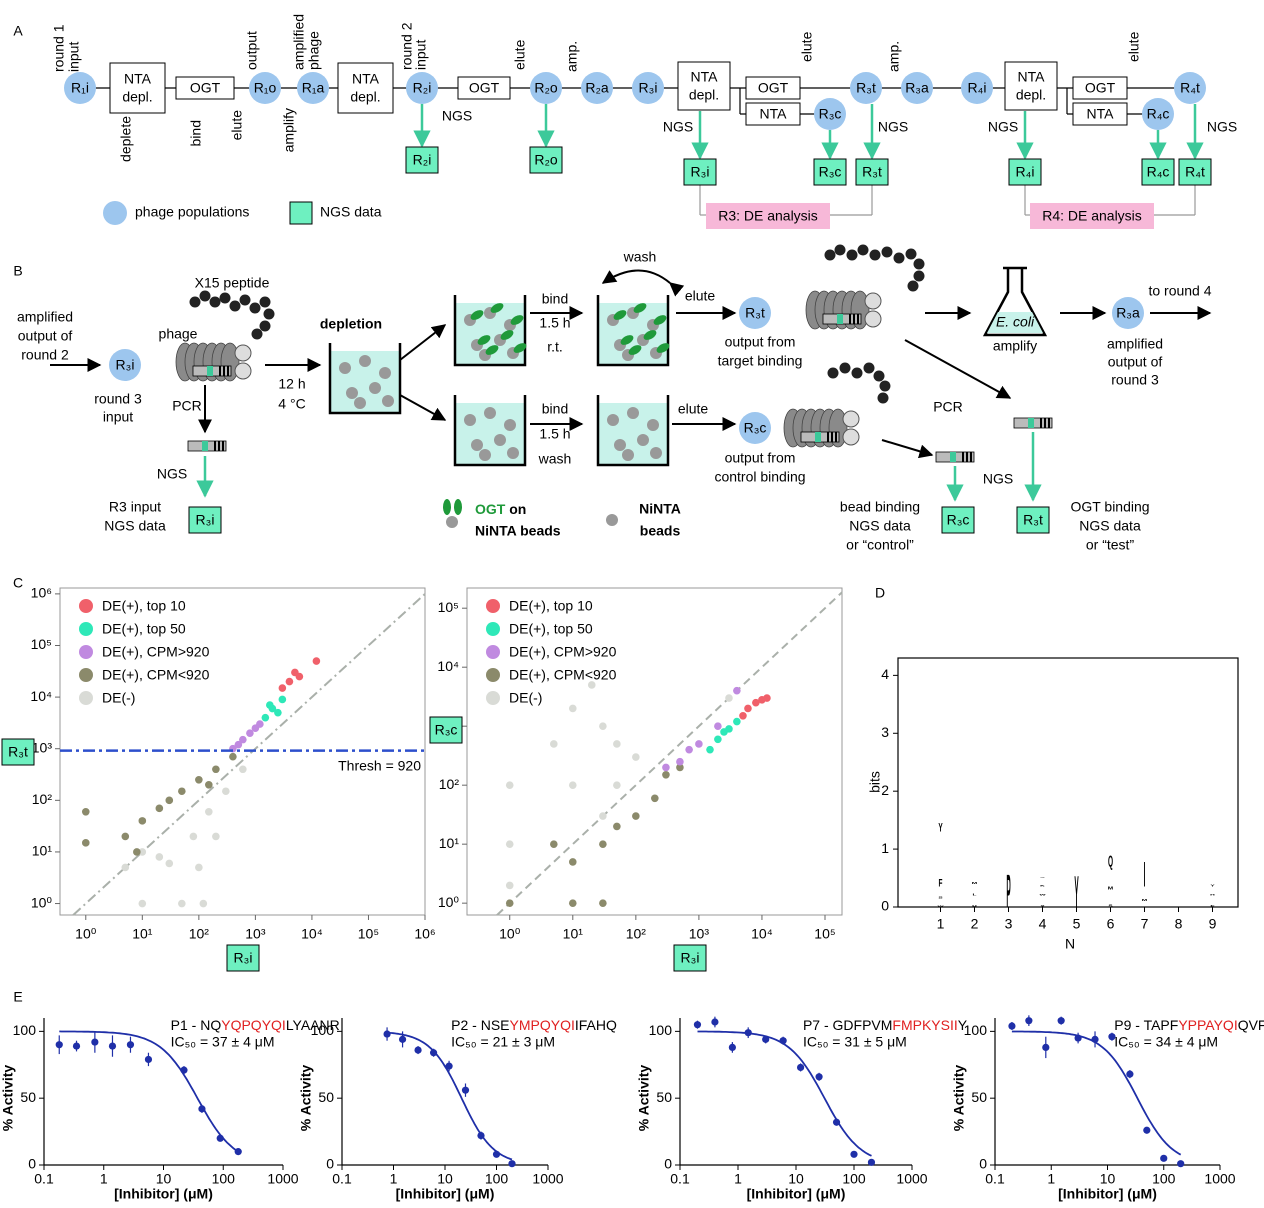 The height and width of the screenshot is (1208, 1264). What do you see at coordinates (885, 674) in the screenshot?
I see `y-tick-label: 4` at bounding box center [885, 674].